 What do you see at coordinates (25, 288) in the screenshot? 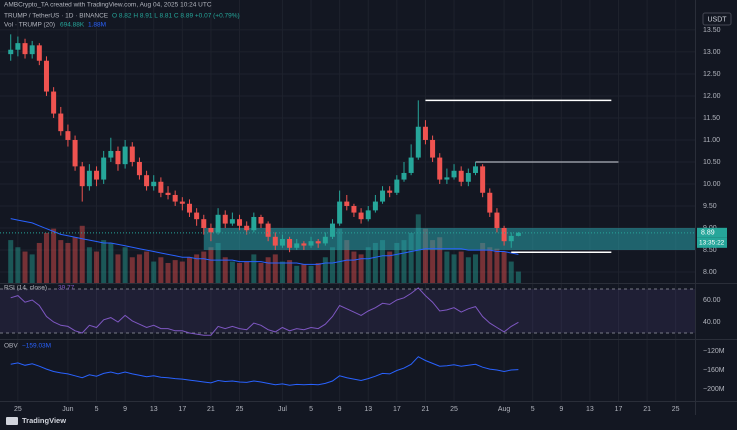
I see `rsi-title: RSI (14, close)` at bounding box center [25, 288].